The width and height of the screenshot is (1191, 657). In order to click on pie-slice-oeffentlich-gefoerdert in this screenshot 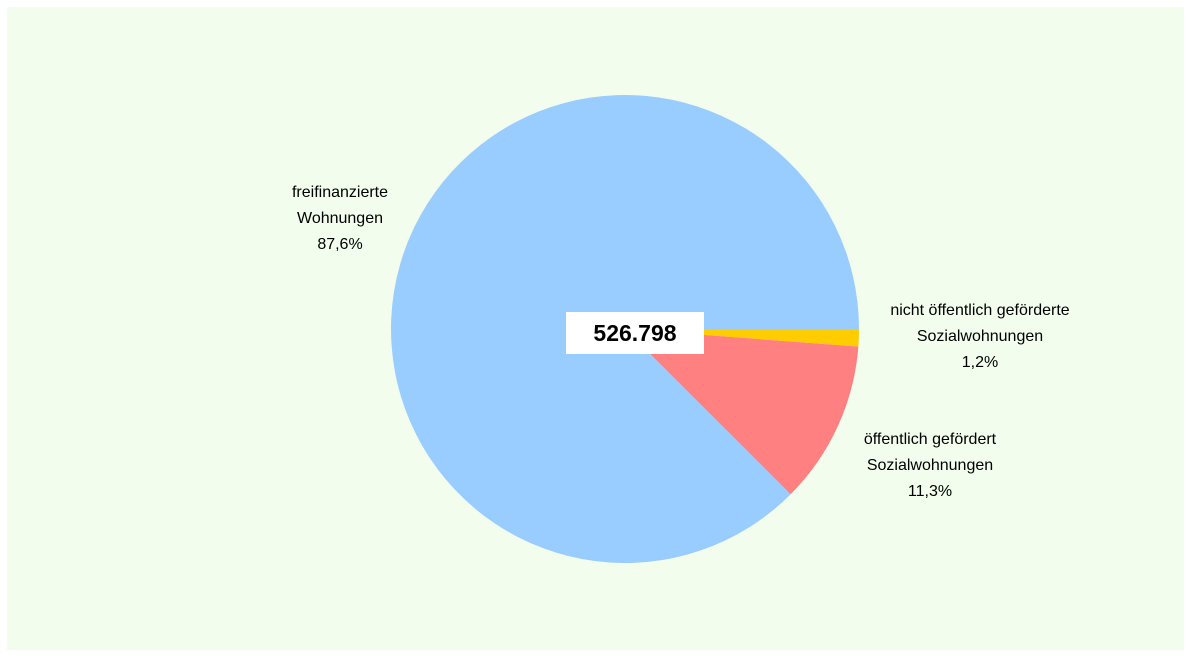, I will do `click(742, 412)`.